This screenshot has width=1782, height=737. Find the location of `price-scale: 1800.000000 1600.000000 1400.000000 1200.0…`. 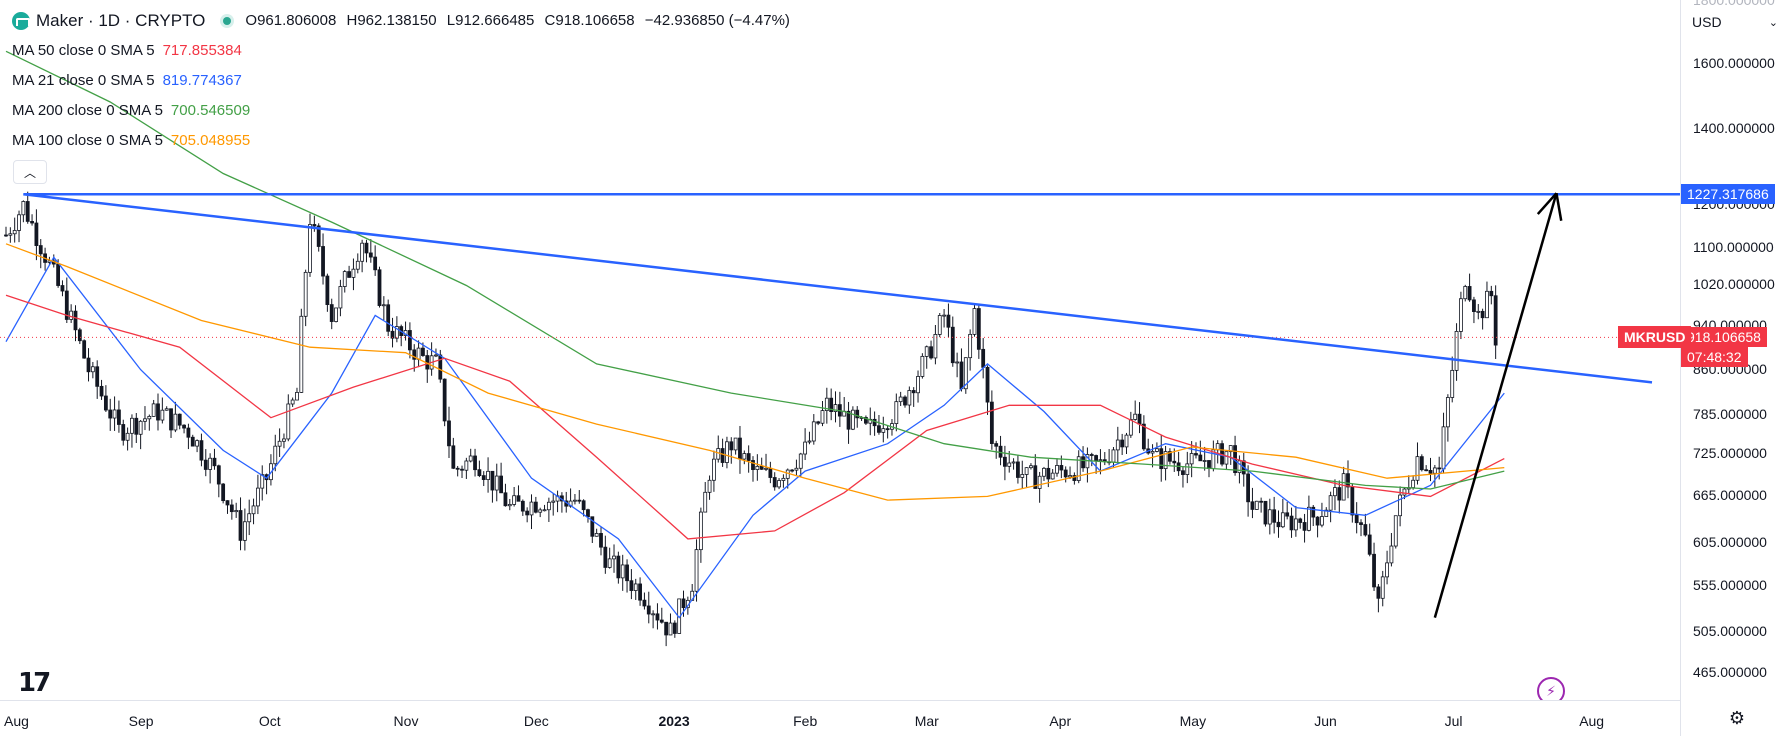

price-scale: 1800.000000 1600.000000 1400.000000 1200.0… is located at coordinates (1731, 368).